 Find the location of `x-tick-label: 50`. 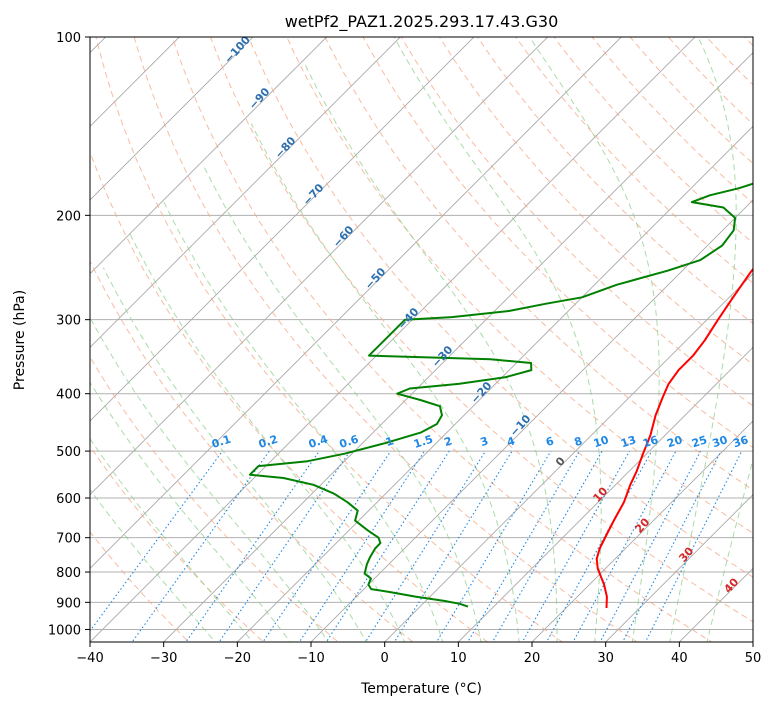

x-tick-label: 50 is located at coordinates (753, 658).